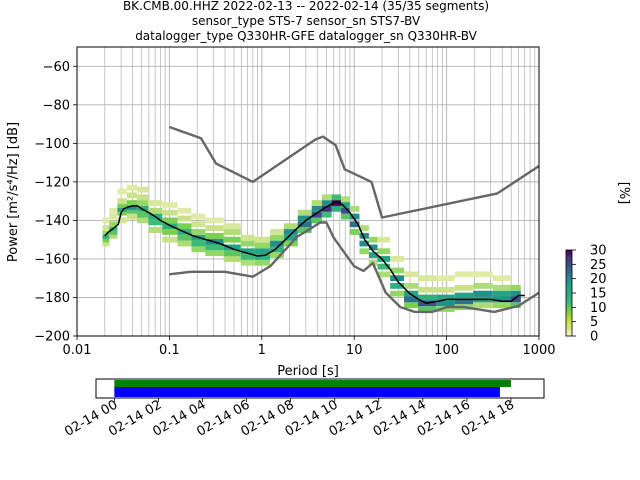 This screenshot has height=480, width=640. Describe the element at coordinates (262, 350) in the screenshot. I see `x-tick-label: 1` at that location.